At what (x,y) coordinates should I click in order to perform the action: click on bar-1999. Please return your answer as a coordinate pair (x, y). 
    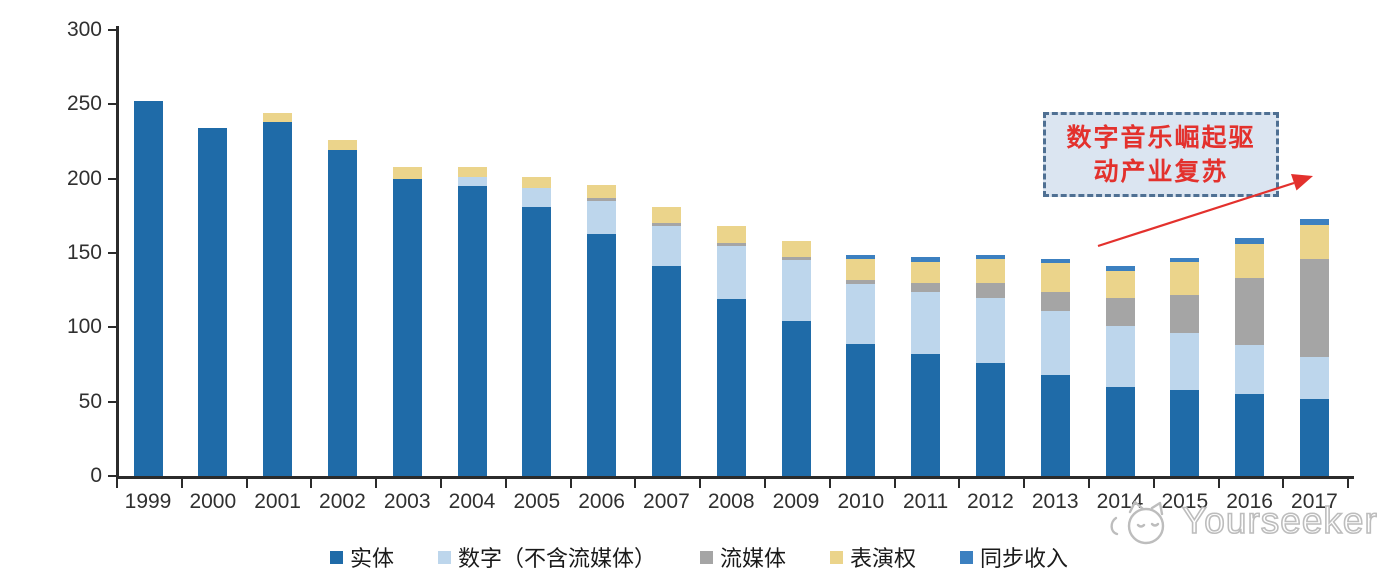
    Looking at the image, I should click on (148, 288).